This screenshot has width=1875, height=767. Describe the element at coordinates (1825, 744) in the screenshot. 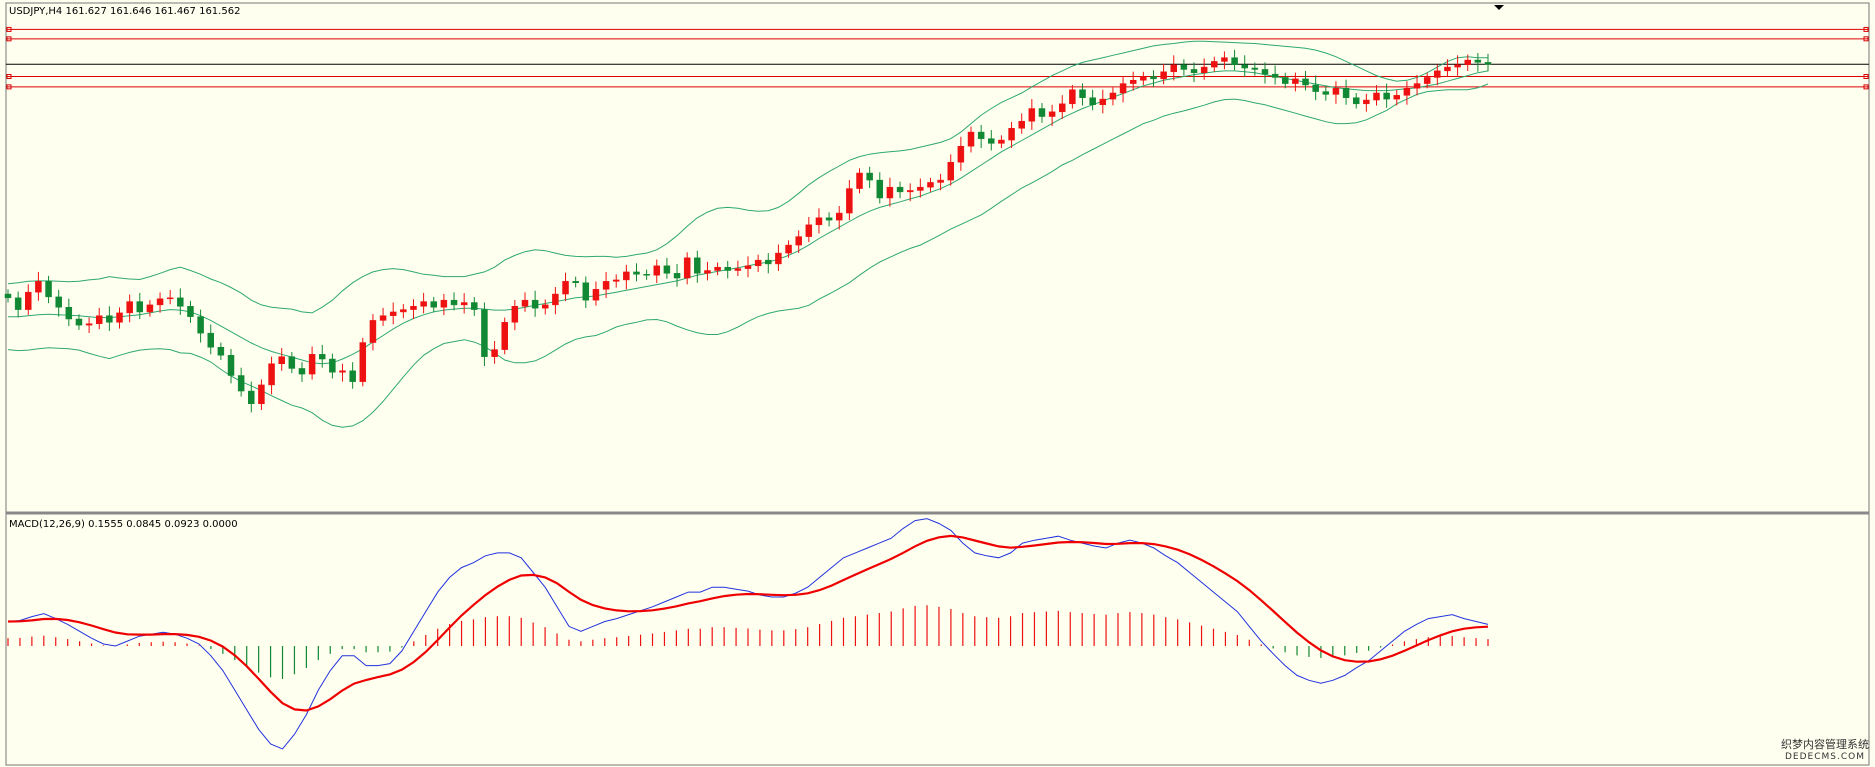

I see `watermark-line1: 织梦内容管理系统` at that location.